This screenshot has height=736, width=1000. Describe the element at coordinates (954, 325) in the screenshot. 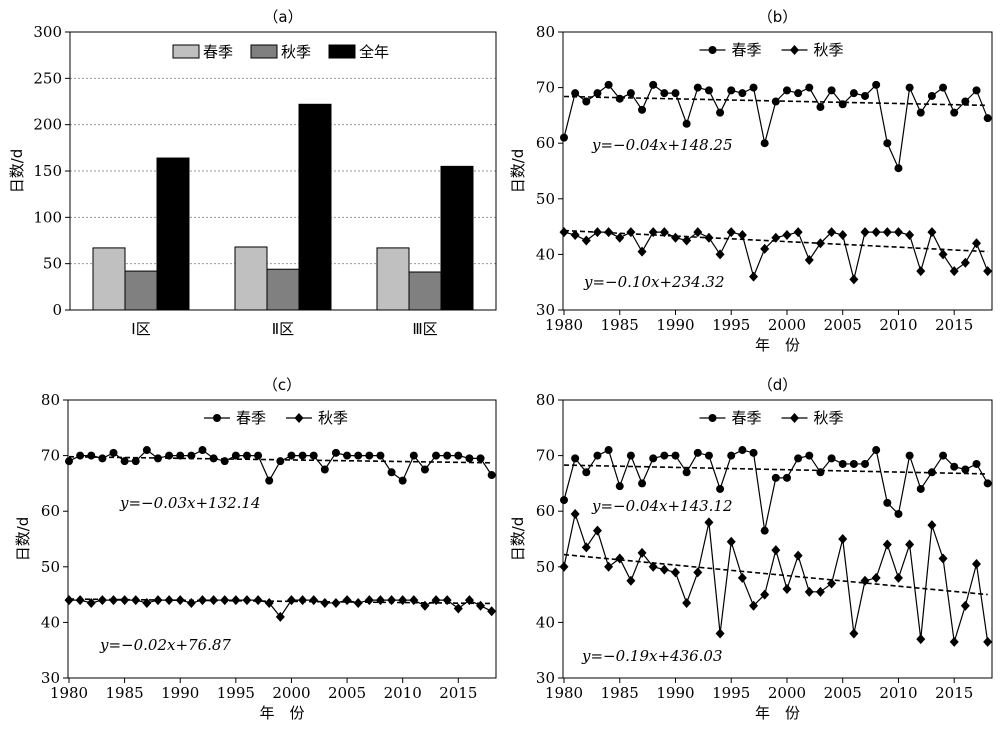

I see `x-tick-label: 2015` at that location.